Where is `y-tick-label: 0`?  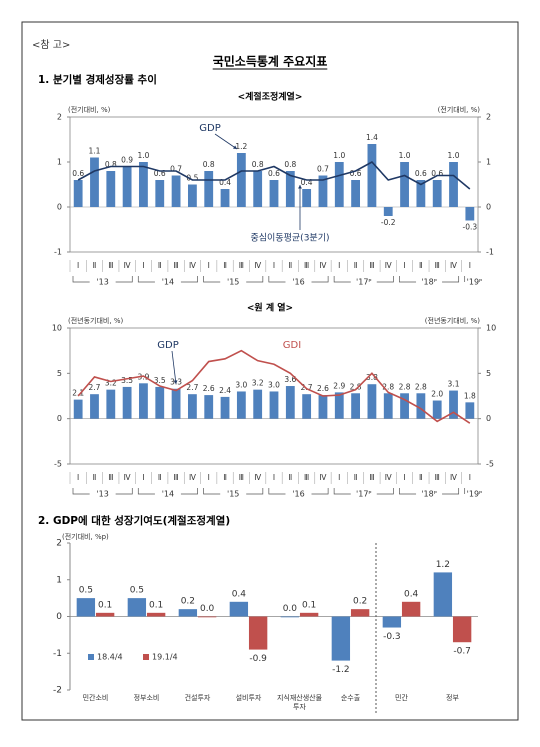 y-tick-label: 0 is located at coordinates (59, 418).